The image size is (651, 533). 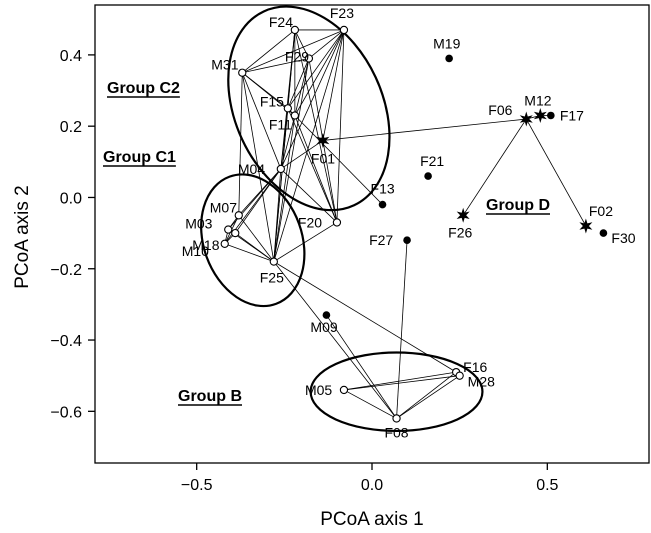 I want to click on edge-F23-F11, so click(x=319, y=72).